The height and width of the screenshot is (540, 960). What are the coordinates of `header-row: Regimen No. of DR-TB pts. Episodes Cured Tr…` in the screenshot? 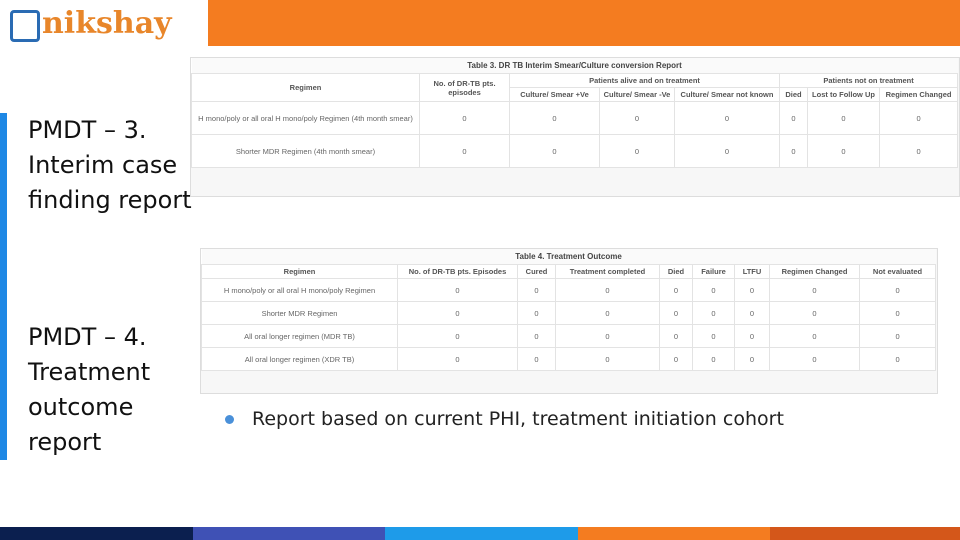 It's located at (569, 271).